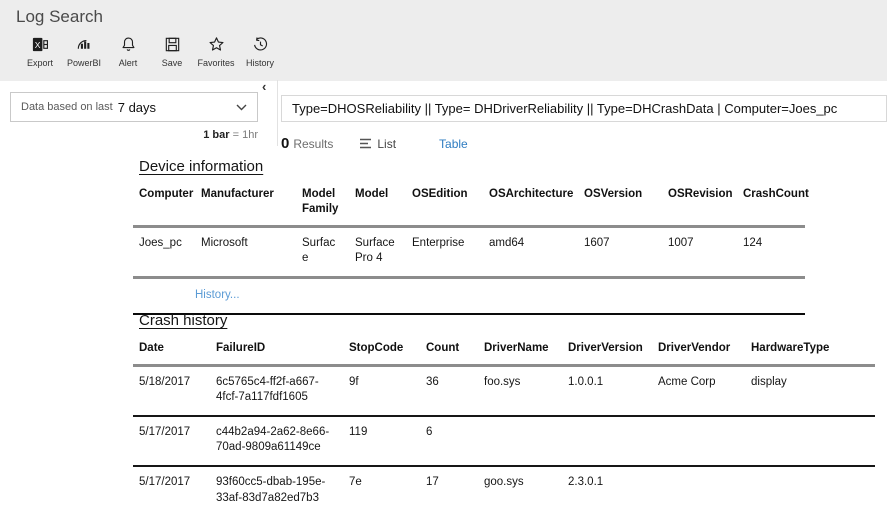 This screenshot has width=887, height=514. Describe the element at coordinates (245, 135) in the screenshot. I see `bar-scale-rest: = 1hr` at that location.